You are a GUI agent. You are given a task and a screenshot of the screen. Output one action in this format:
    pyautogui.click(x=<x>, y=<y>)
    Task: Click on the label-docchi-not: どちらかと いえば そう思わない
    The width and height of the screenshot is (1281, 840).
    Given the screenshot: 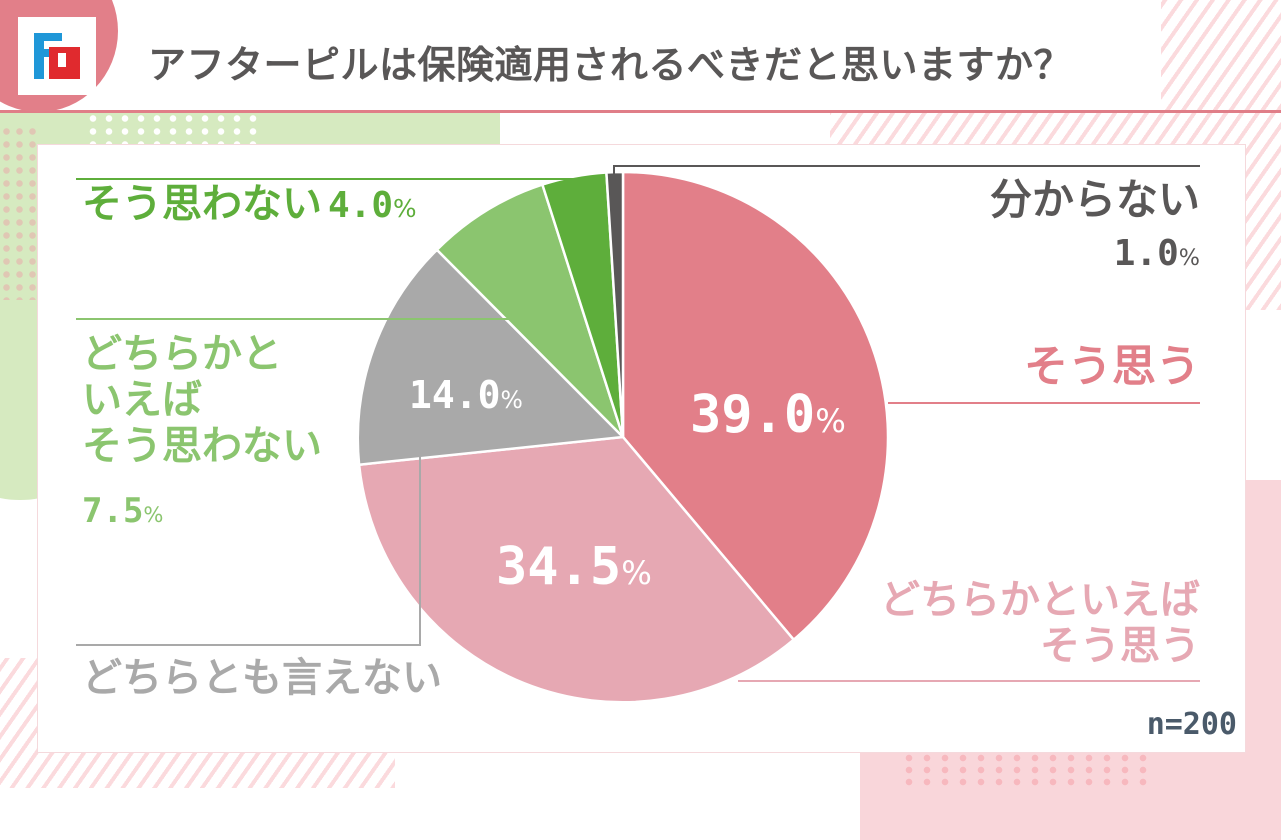 What is the action you would take?
    pyautogui.click(x=202, y=400)
    